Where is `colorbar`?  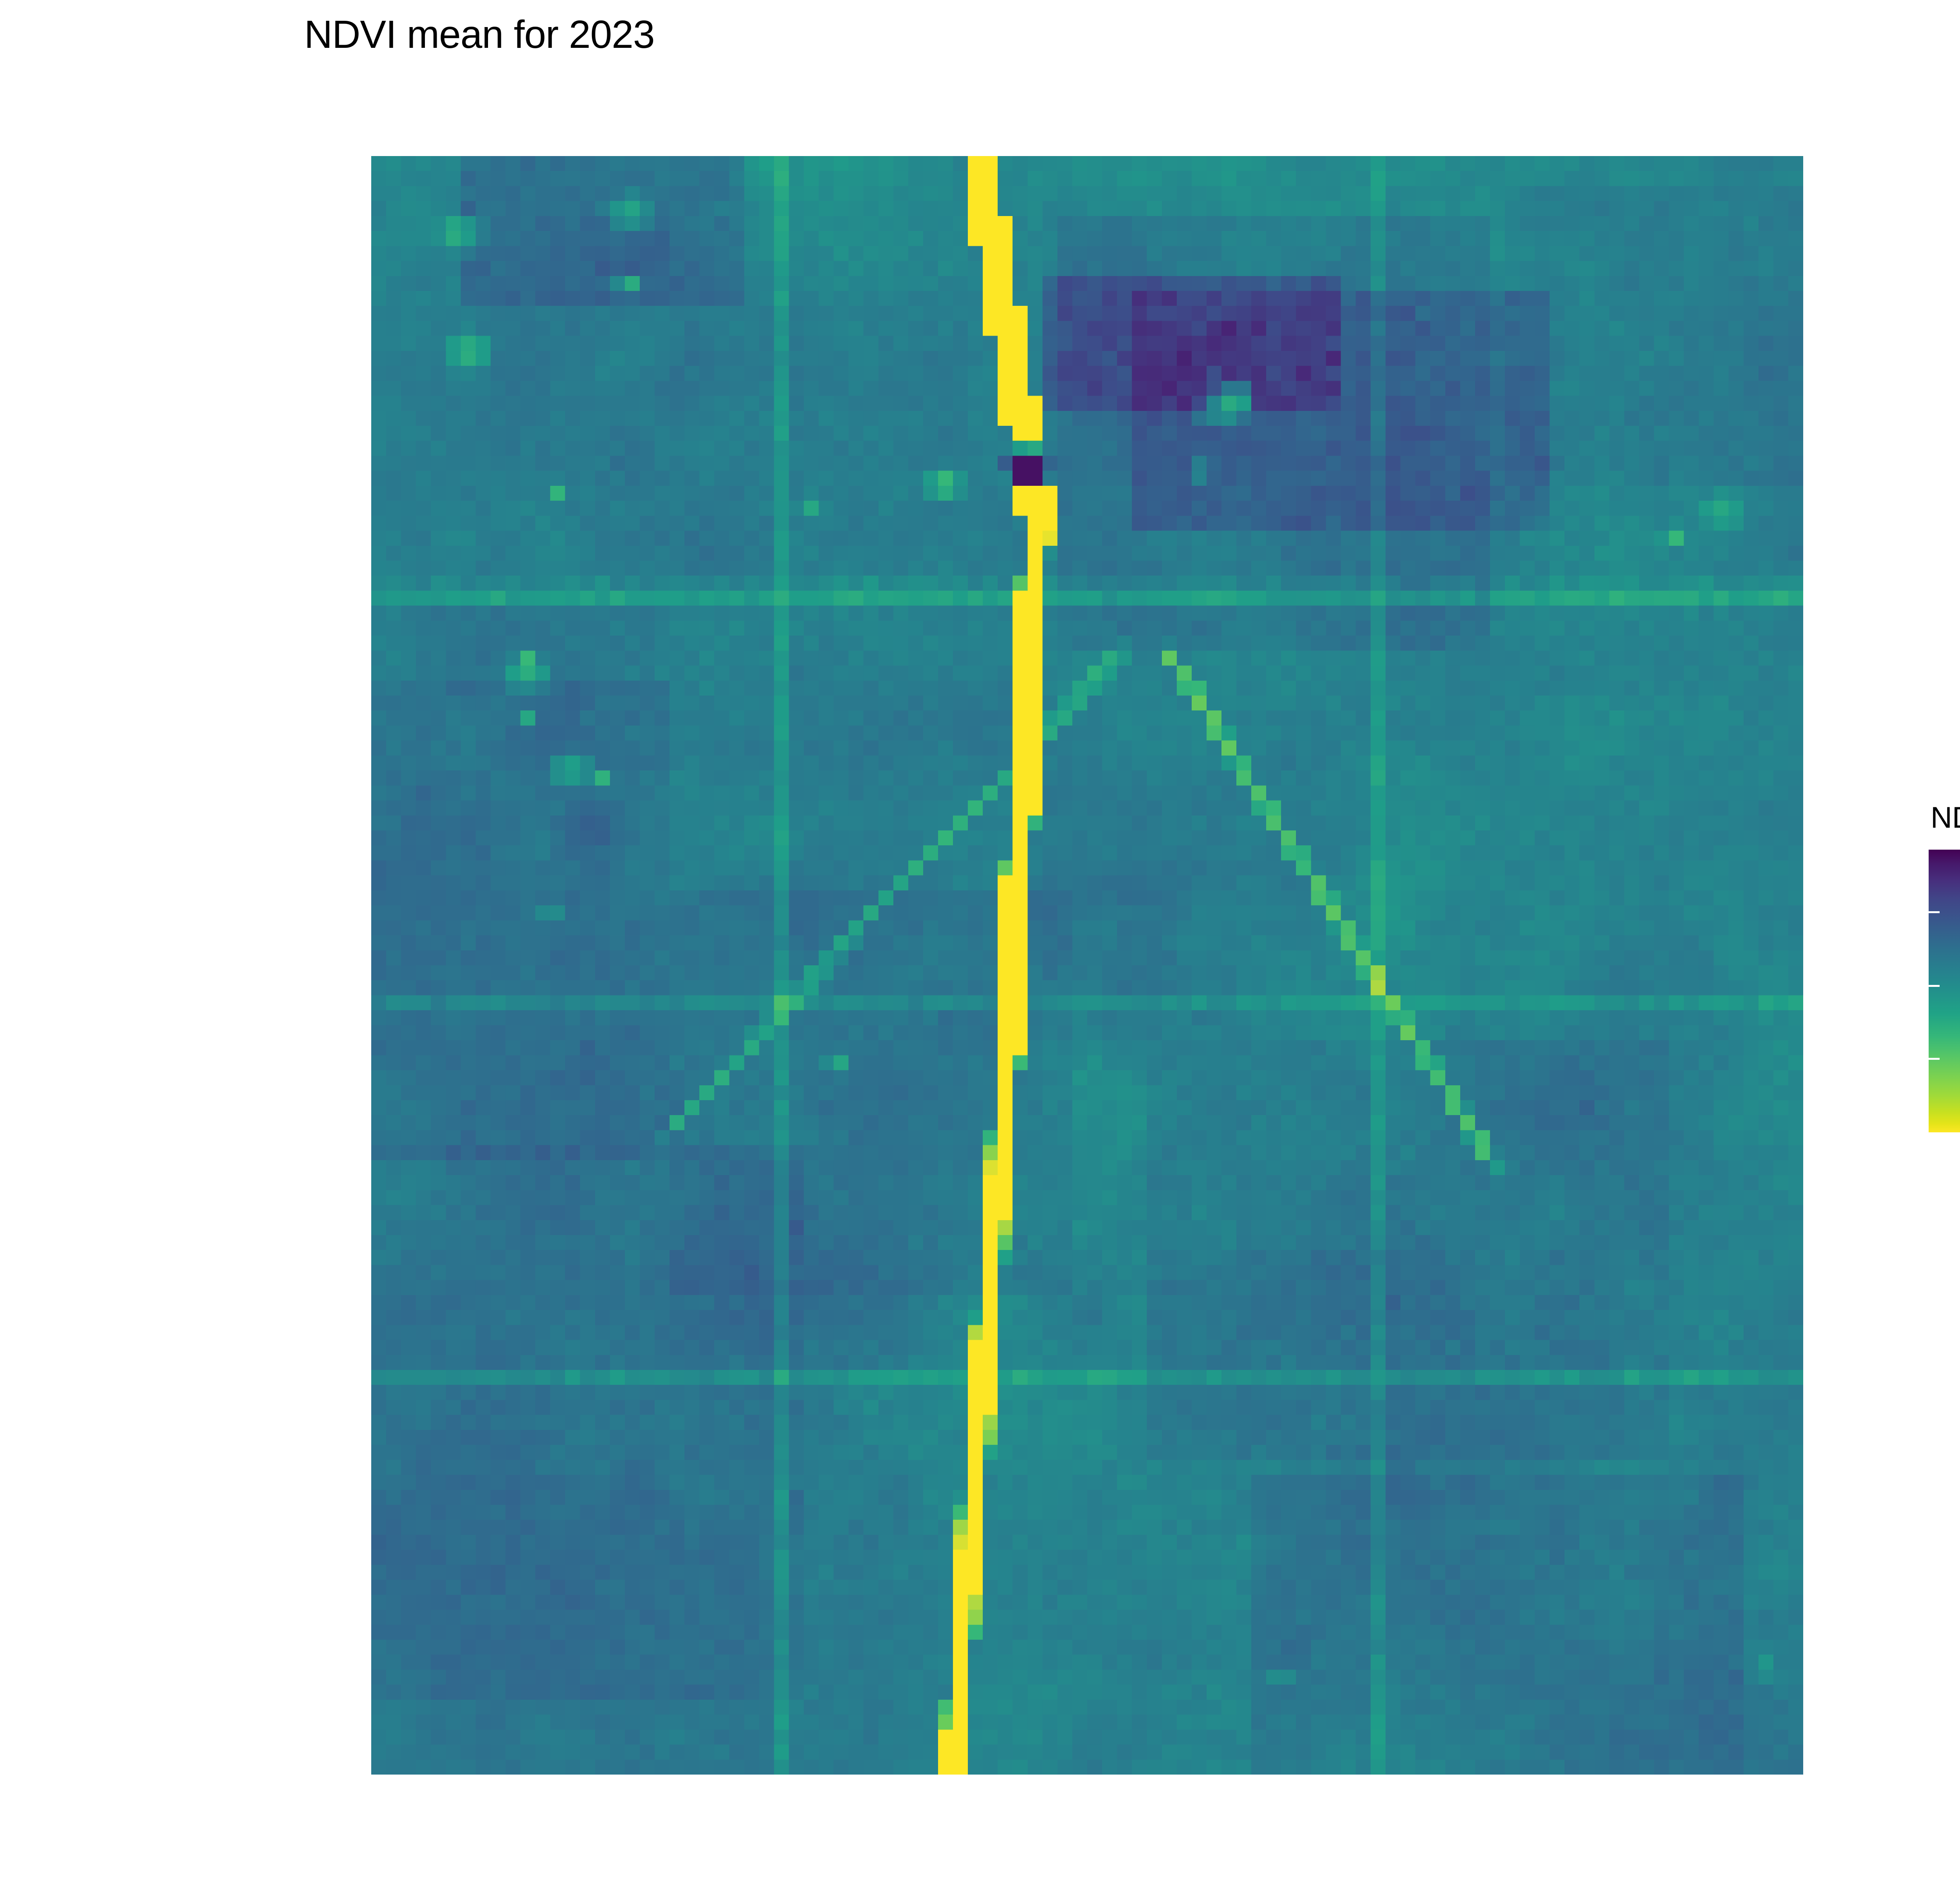 colorbar is located at coordinates (1944, 991).